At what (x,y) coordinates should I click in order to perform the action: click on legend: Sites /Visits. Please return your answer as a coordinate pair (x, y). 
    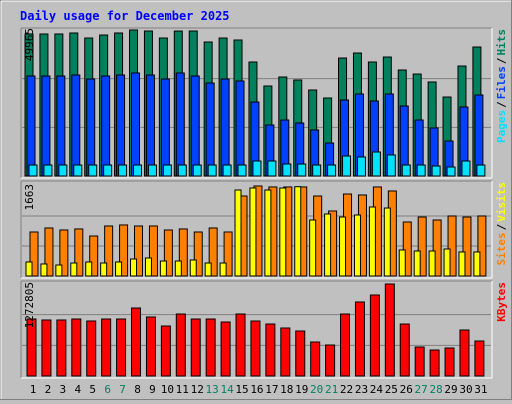
    Looking at the image, I should click on (501, 224).